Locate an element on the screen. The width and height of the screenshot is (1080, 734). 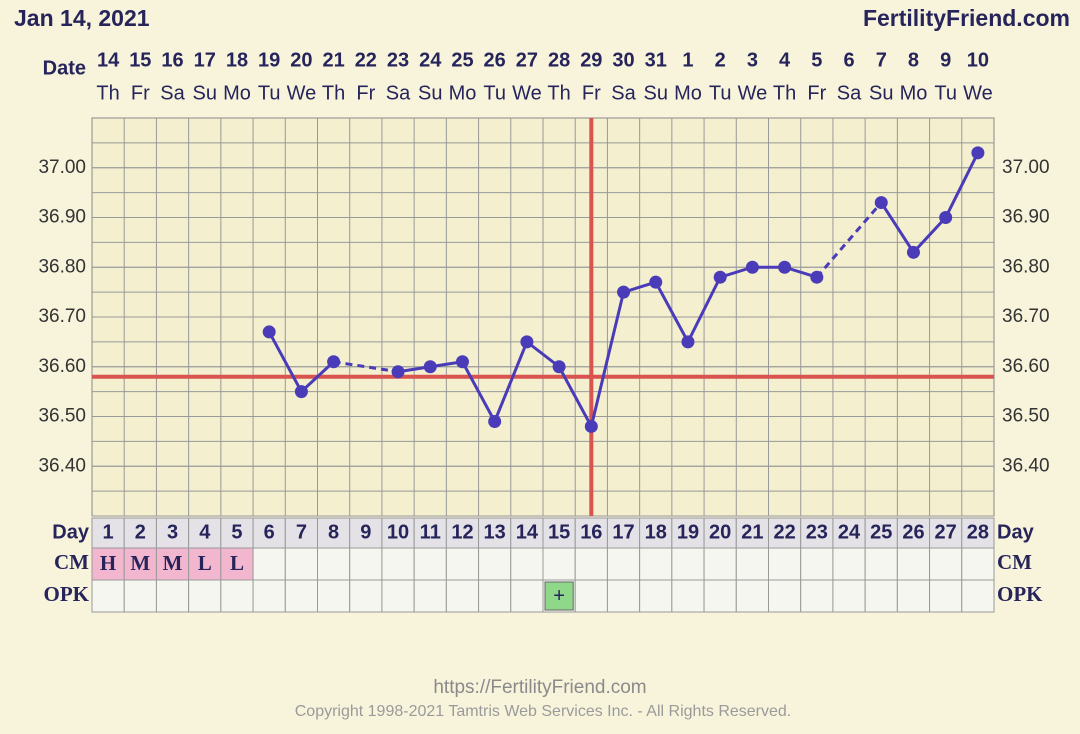
date-label: 21 is located at coordinates (333, 60).